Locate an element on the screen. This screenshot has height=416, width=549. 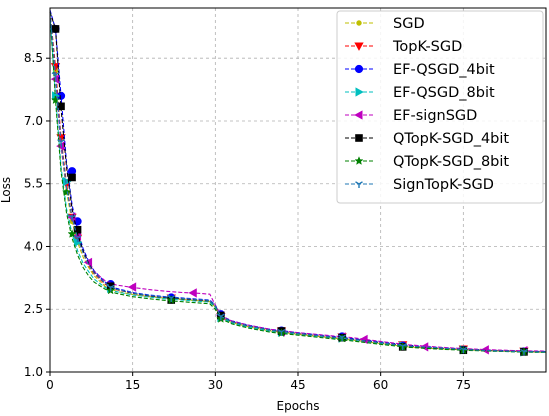
x-tick-label: 30 is located at coordinates (215, 385).